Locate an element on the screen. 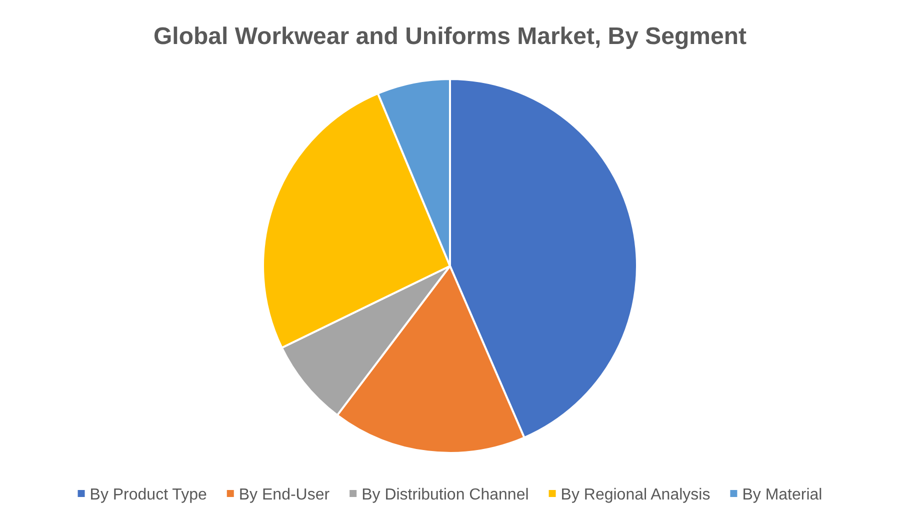 The width and height of the screenshot is (900, 525). chart-title: Global Workwear and Uniforms Market, By Segment is located at coordinates (450, 36).